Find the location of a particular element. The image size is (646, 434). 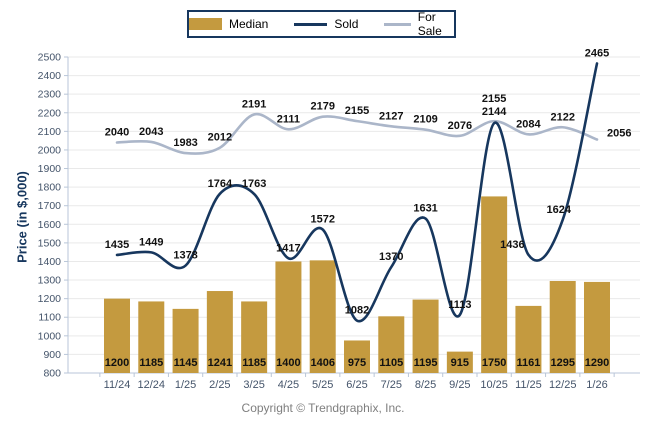

y-tick-label: 1400 is located at coordinates (50, 262).